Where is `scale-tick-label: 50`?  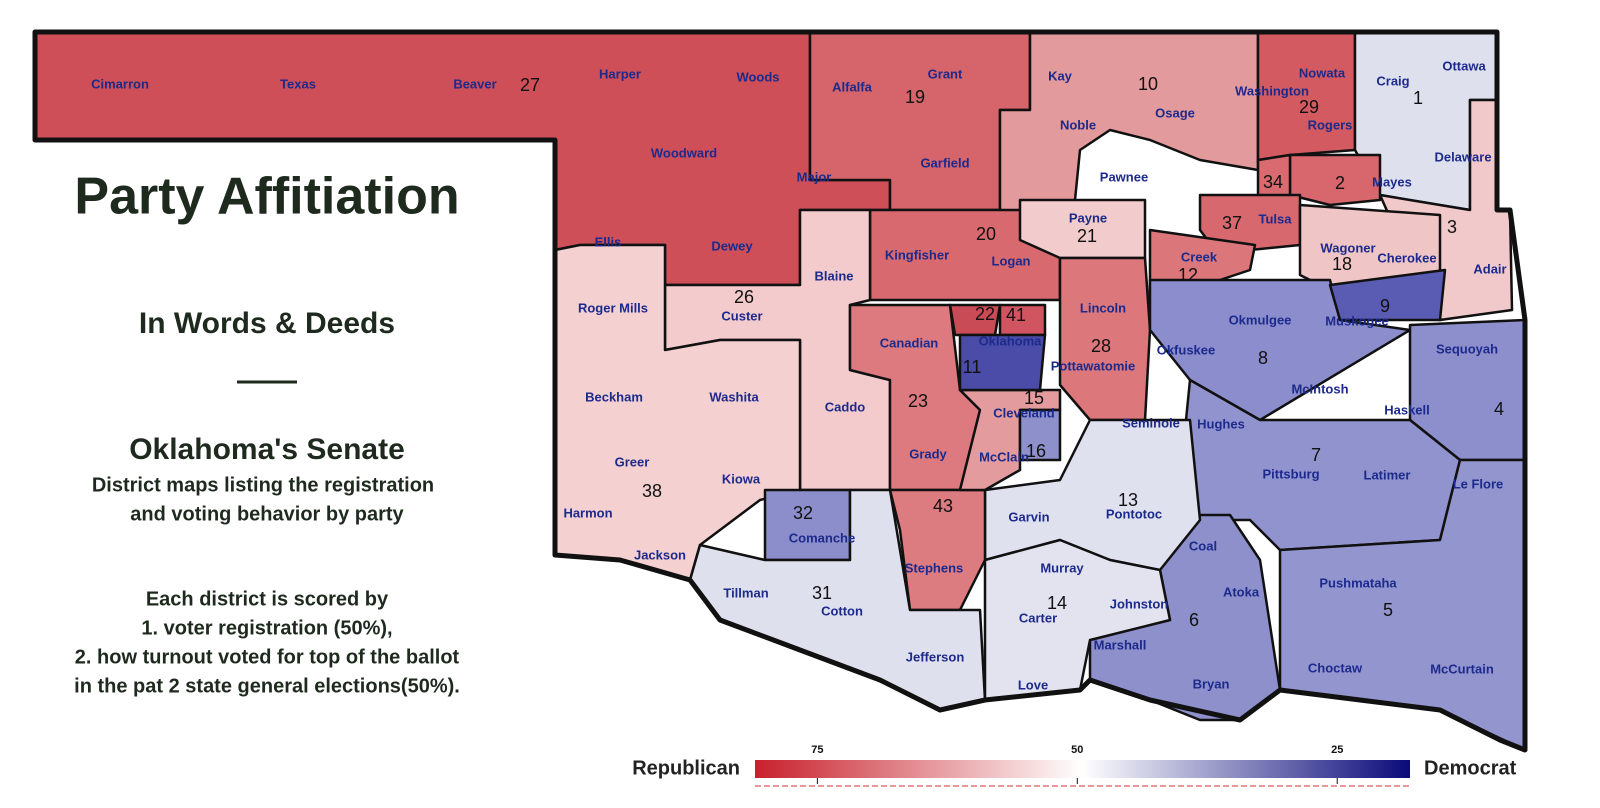 scale-tick-label: 50 is located at coordinates (1077, 750).